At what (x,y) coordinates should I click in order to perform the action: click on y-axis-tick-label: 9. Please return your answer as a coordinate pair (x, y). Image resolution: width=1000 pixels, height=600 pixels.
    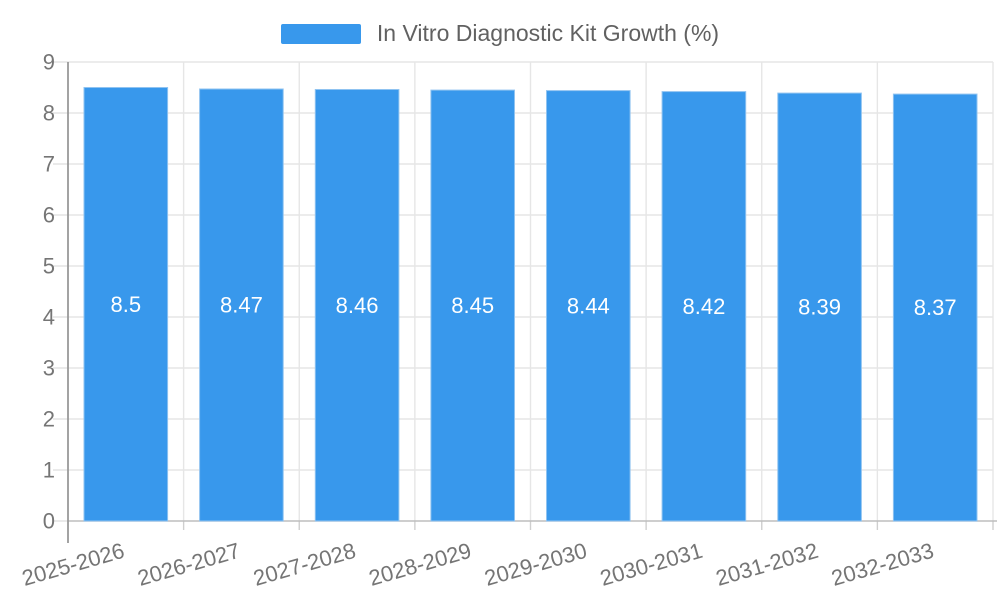
    Looking at the image, I should click on (49, 62).